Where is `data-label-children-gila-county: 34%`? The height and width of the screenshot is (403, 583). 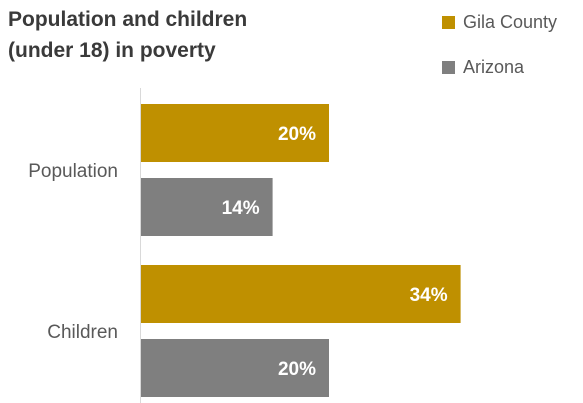
data-label-children-gila-county: 34% is located at coordinates (429, 295).